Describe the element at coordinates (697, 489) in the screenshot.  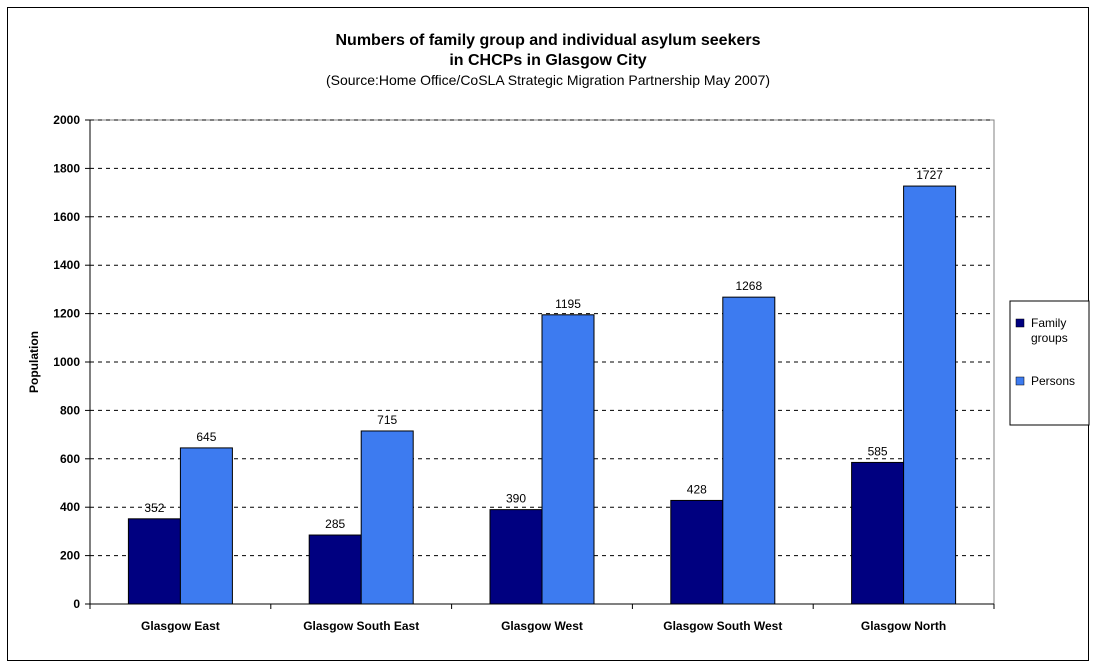
I see `data-label: 428` at that location.